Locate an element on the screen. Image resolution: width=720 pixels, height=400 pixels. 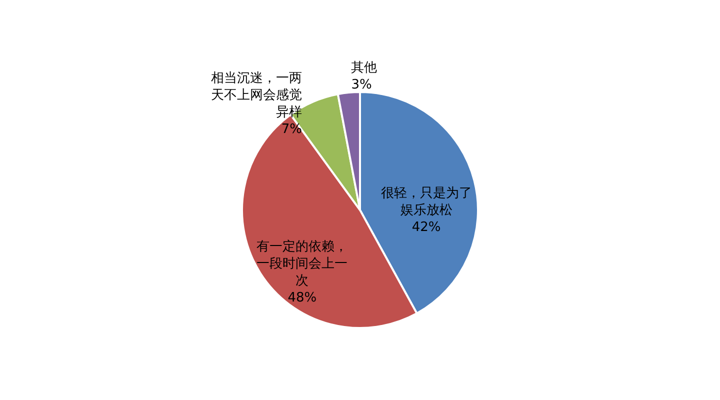
data-label: 3% is located at coordinates (361, 85).